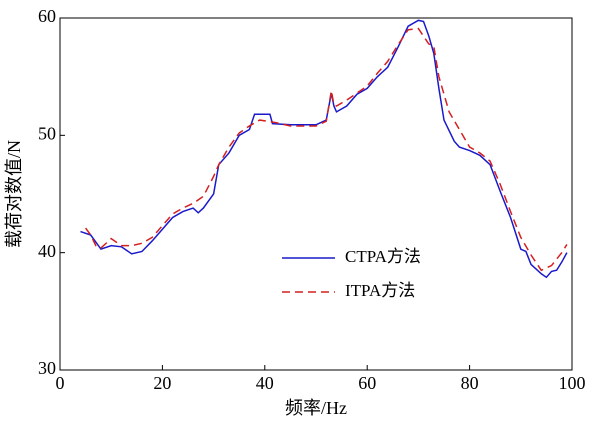  What do you see at coordinates (367, 383) in the screenshot?
I see `x-tick-label: 60` at bounding box center [367, 383].